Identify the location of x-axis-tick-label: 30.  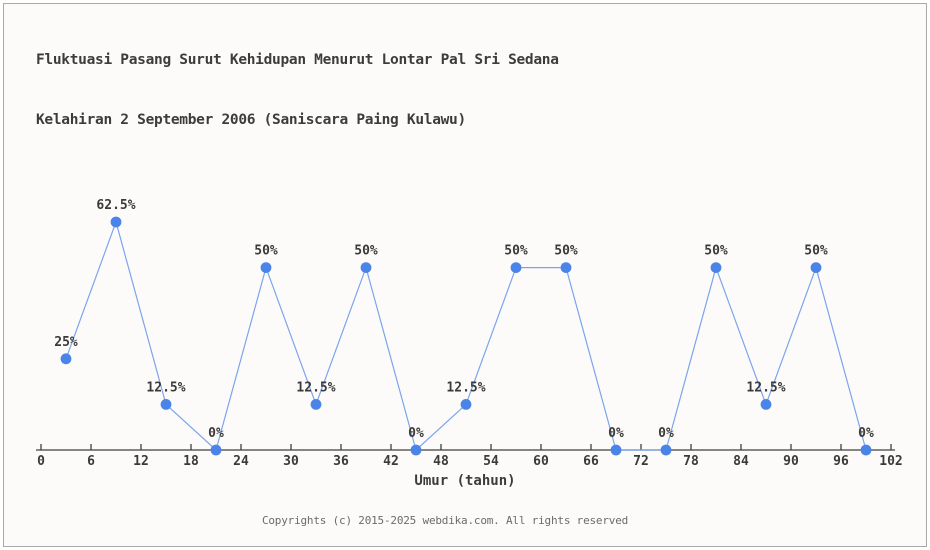
(291, 461).